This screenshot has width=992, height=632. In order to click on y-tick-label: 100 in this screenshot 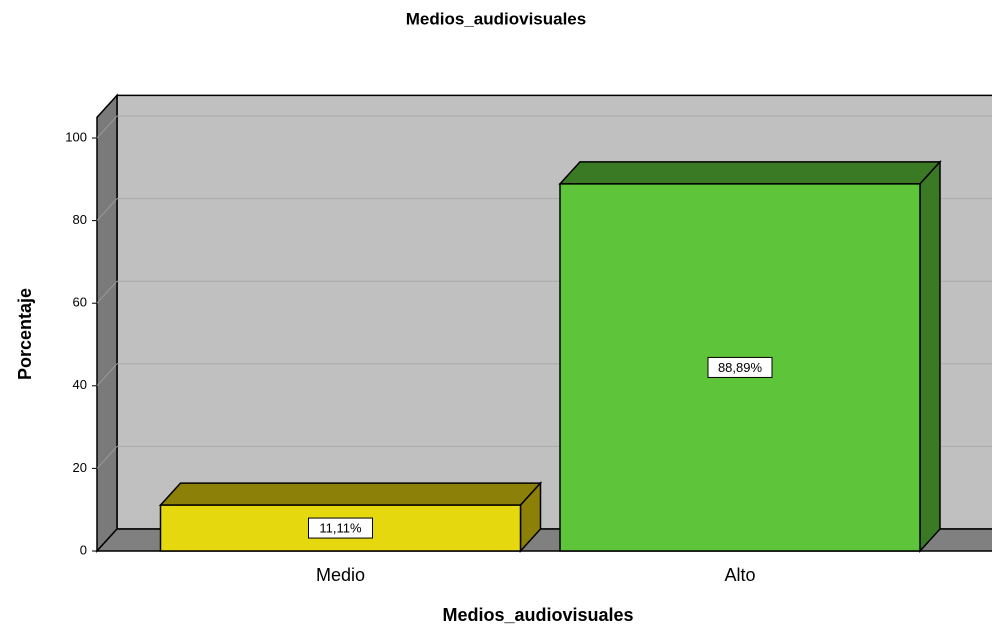, I will do `click(76, 136)`.